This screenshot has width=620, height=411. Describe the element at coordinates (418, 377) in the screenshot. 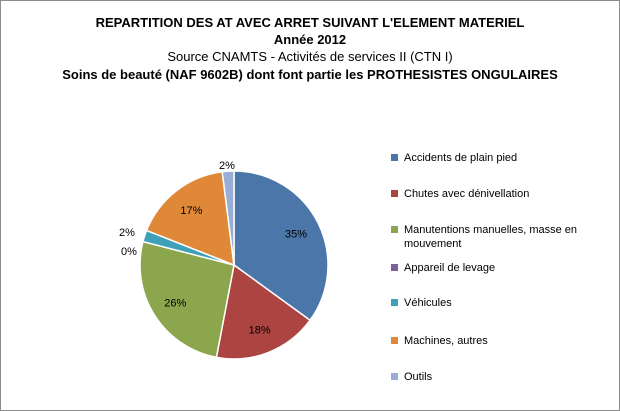

I see `legend-label: Outils` at that location.